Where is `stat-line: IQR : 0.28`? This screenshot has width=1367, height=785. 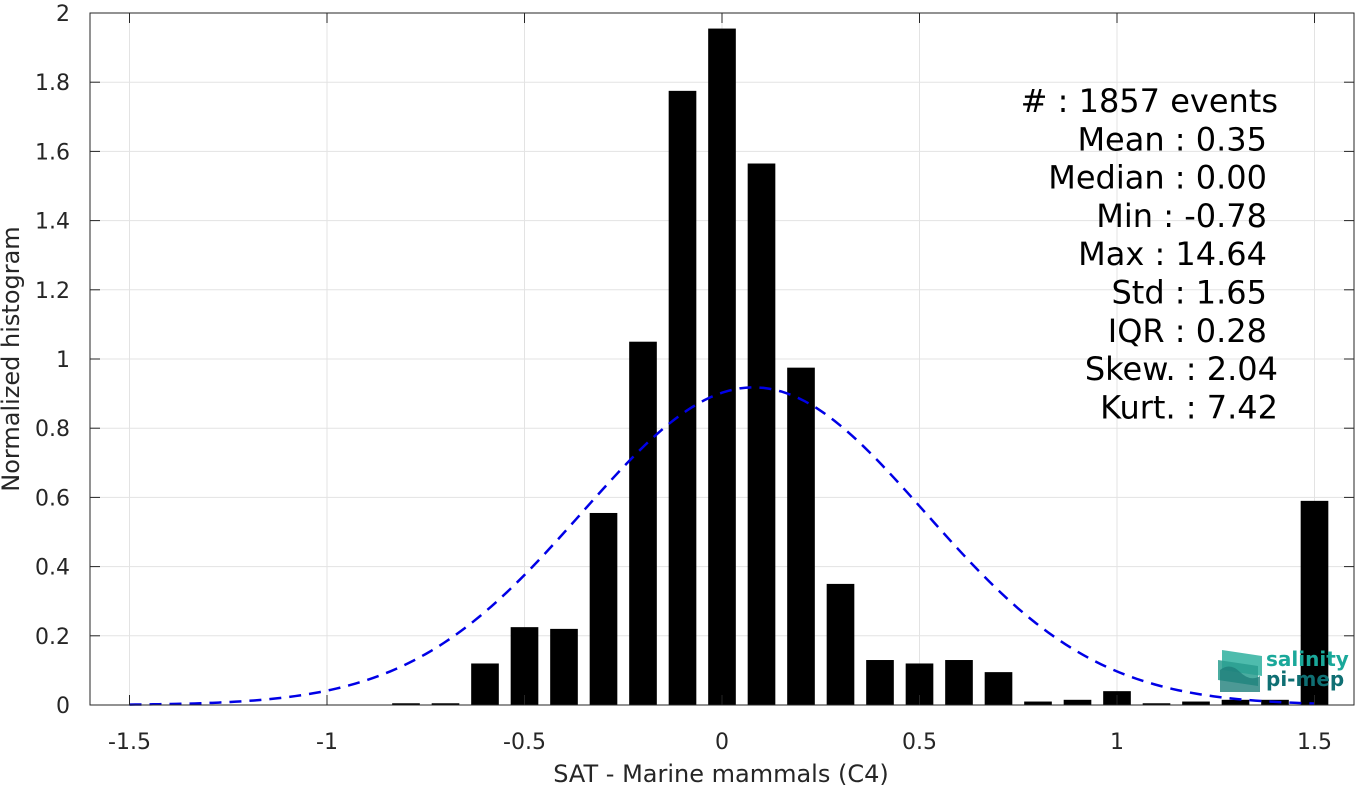
stat-line: IQR : 0.28 is located at coordinates (1187, 331).